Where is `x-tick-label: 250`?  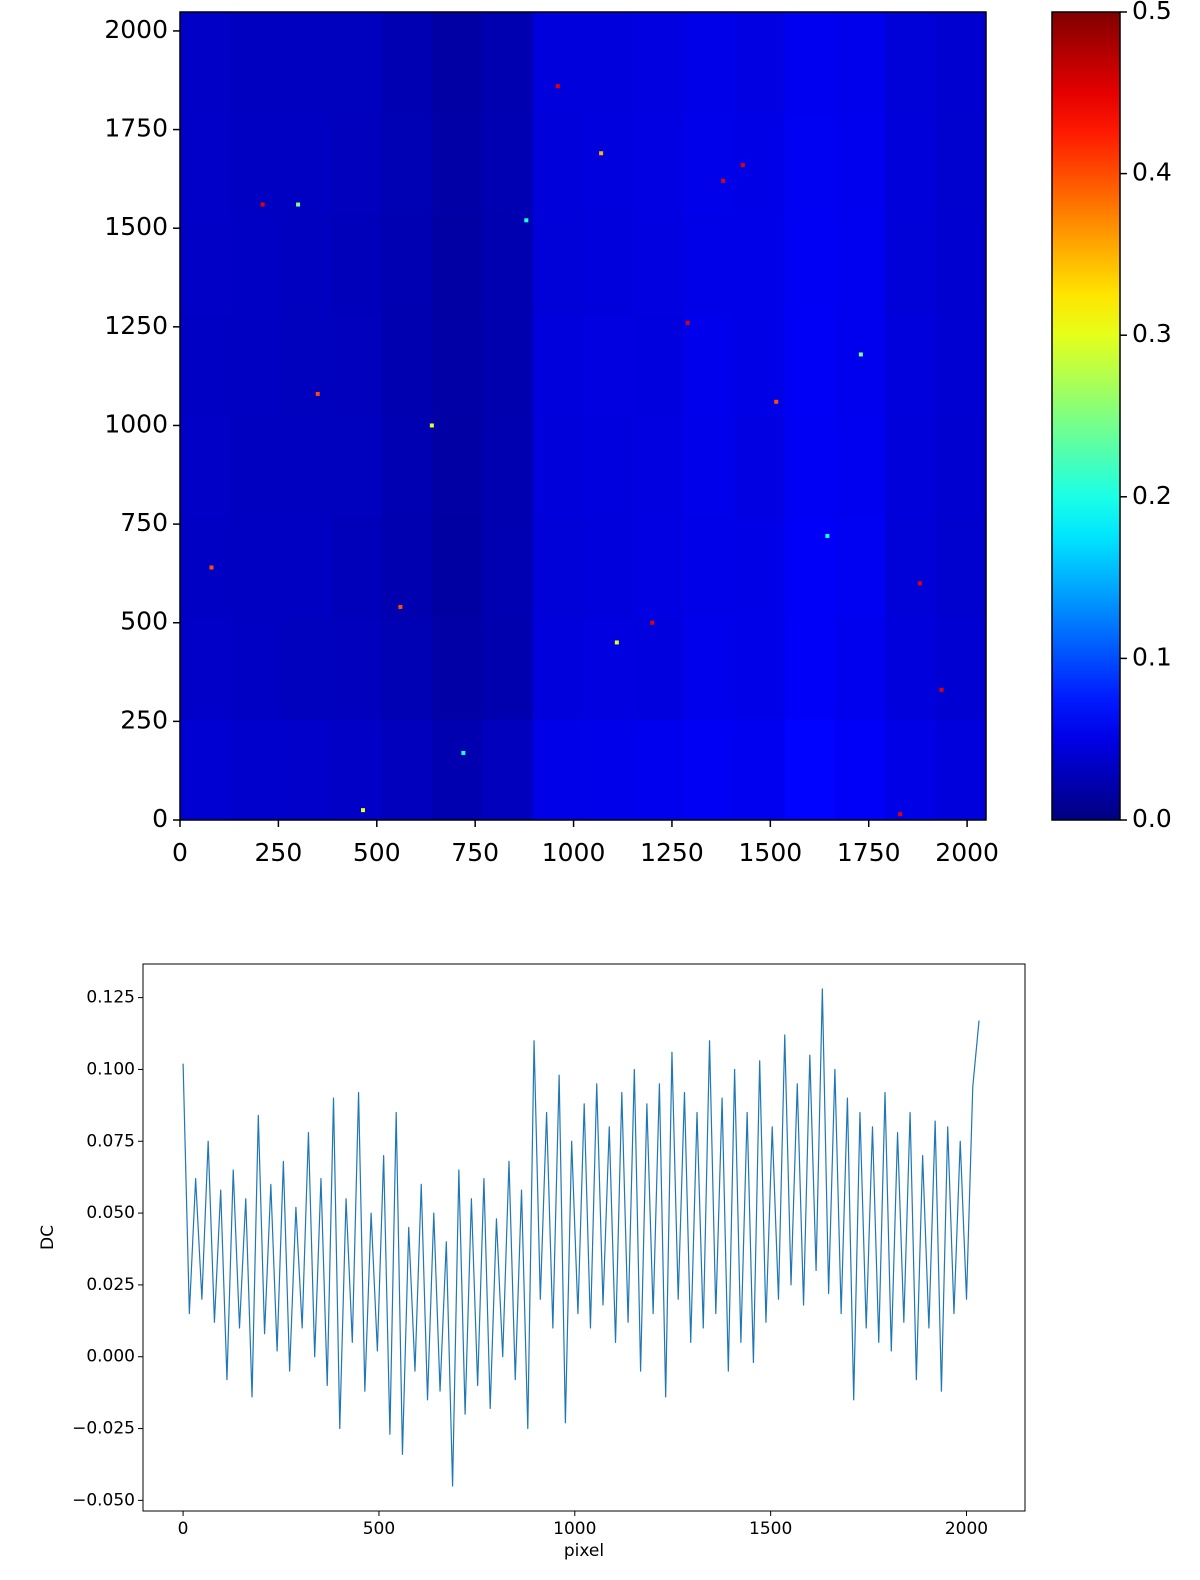
x-tick-label: 250 is located at coordinates (279, 852).